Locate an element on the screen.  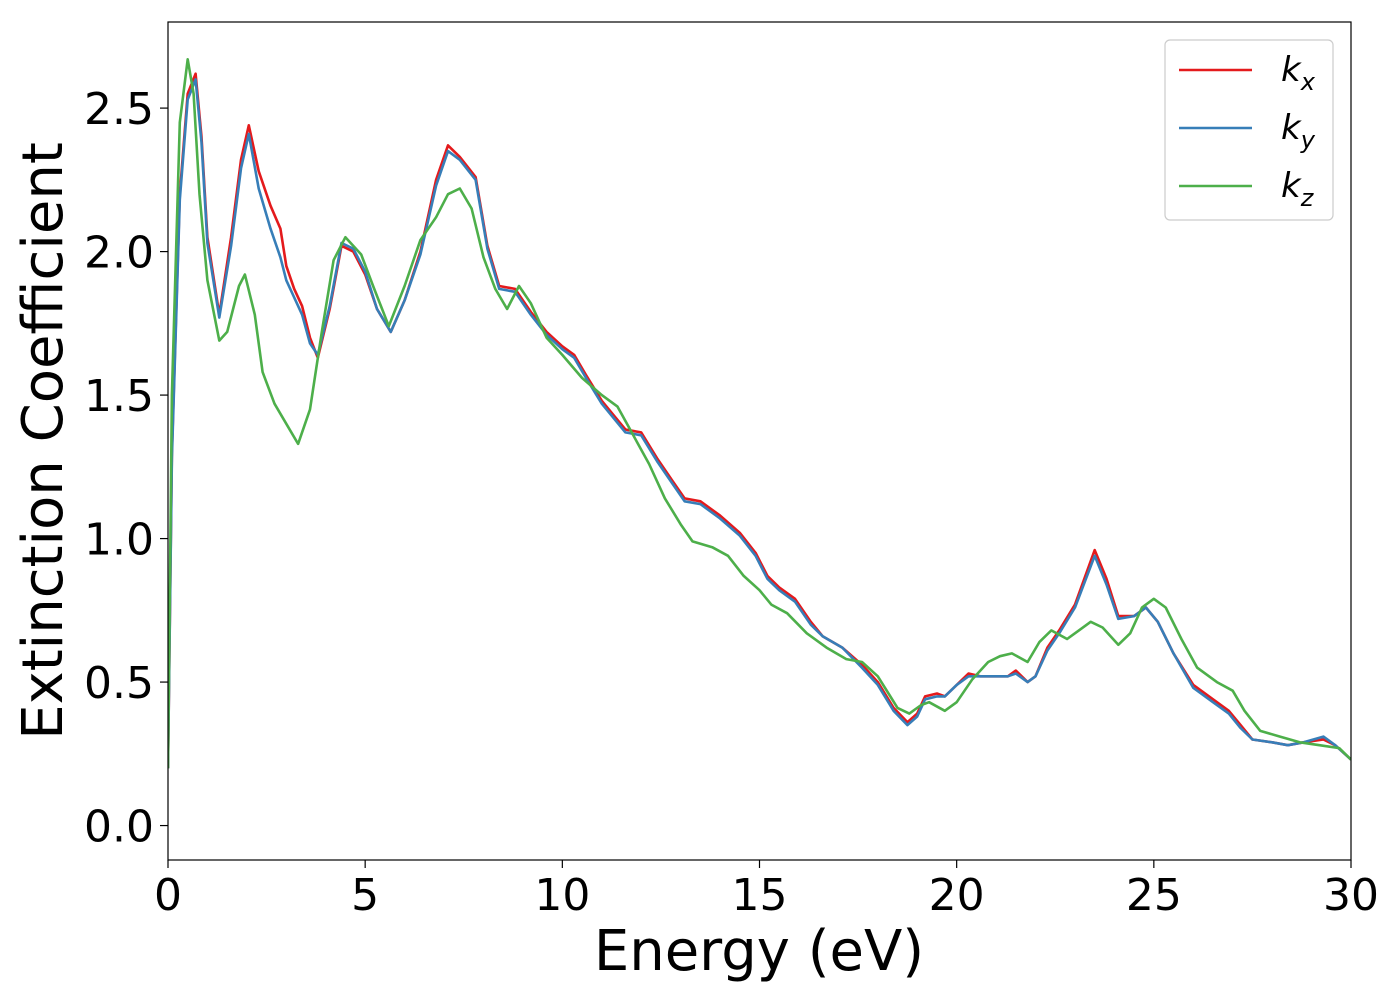
x-tick-label: 30 is located at coordinates (1351, 895).